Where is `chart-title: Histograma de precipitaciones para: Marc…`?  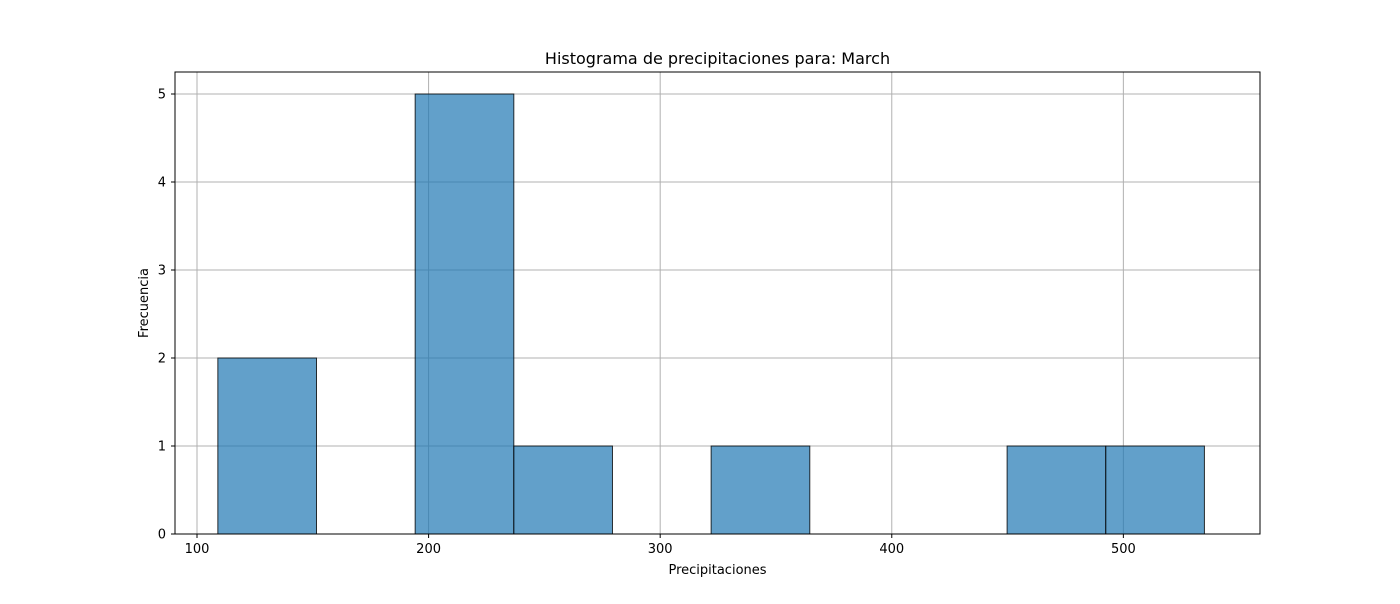
chart-title: Histograma de precipitaciones para: Marc… is located at coordinates (717, 58).